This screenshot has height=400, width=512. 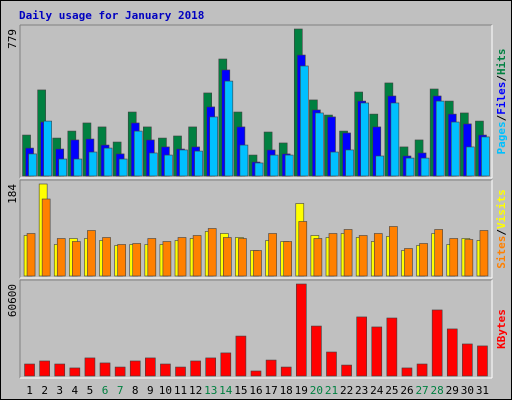 What do you see at coordinates (286, 390) in the screenshot?
I see `x-tick-label: 18` at bounding box center [286, 390].